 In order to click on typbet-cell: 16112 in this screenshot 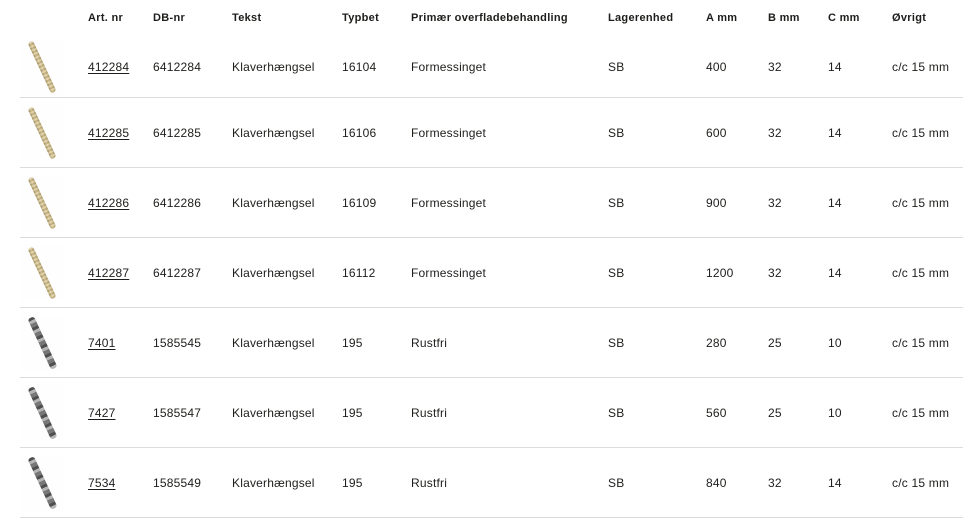, I will do `click(359, 272)`.